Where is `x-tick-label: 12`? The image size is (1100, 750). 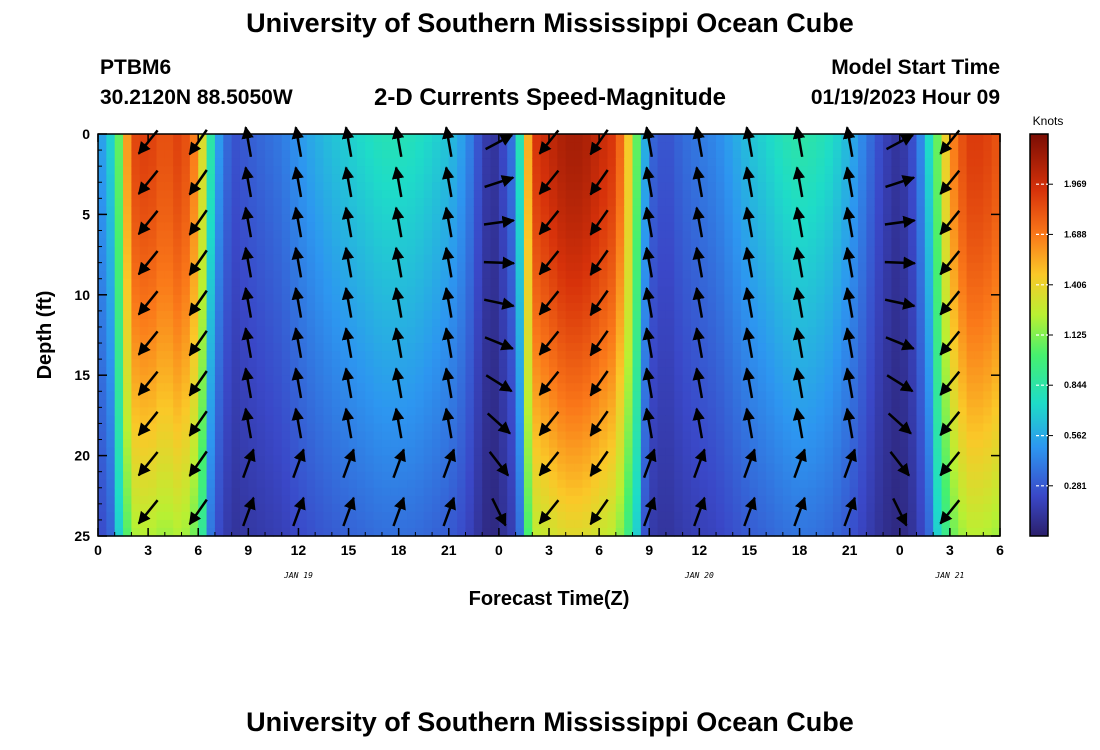 x-tick-label: 12 is located at coordinates (700, 550).